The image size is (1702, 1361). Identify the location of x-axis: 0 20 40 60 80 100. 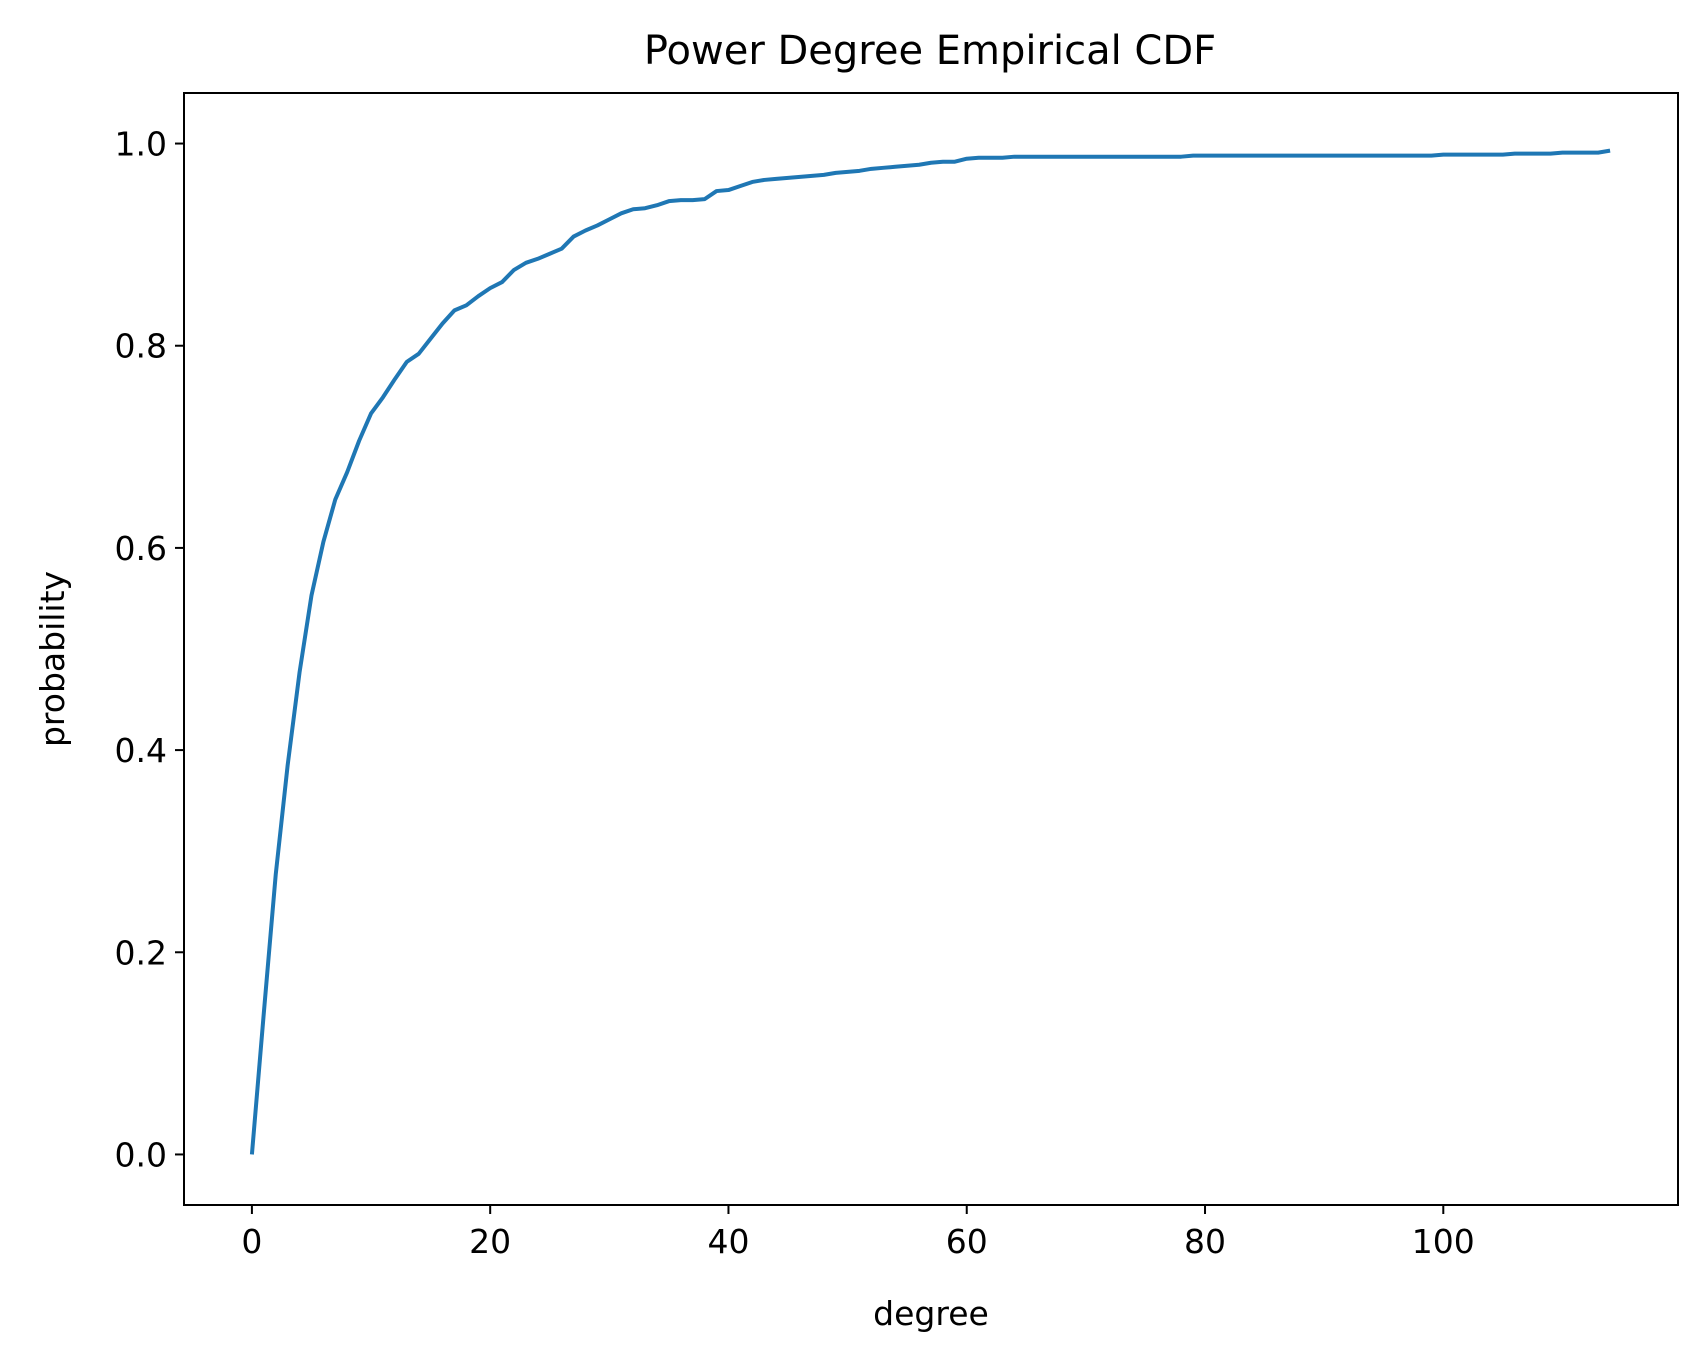
(858, 1233).